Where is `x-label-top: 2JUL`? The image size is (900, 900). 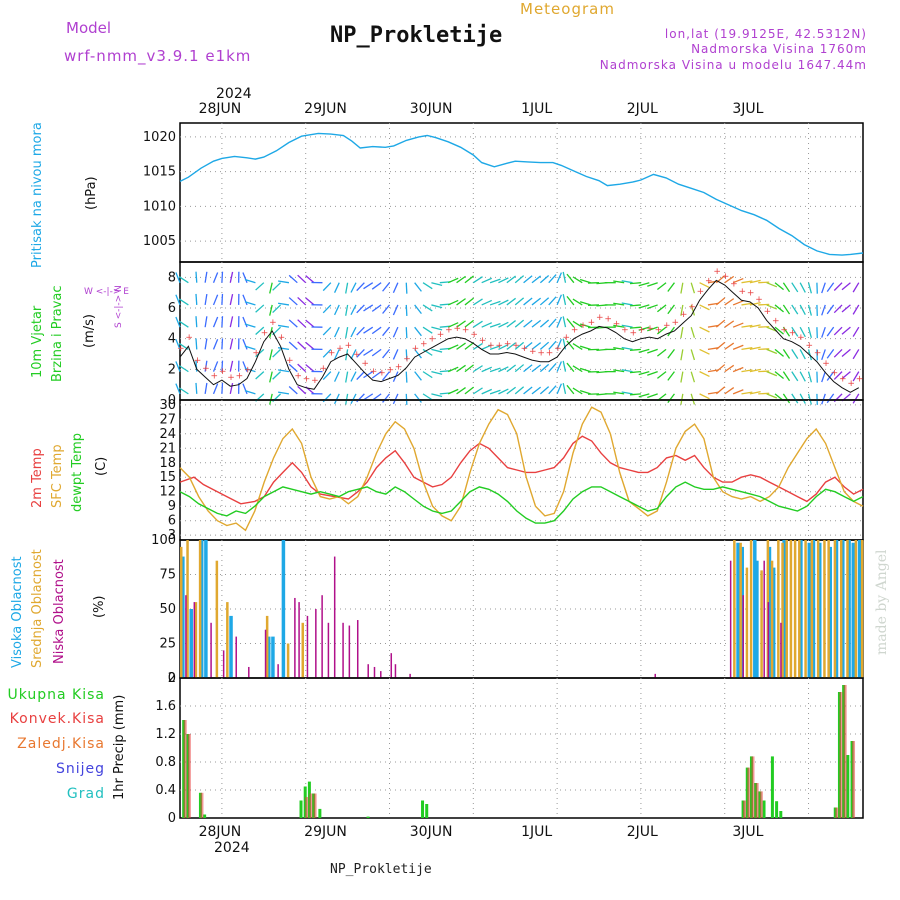
x-label-top: 2JUL is located at coordinates (642, 109).